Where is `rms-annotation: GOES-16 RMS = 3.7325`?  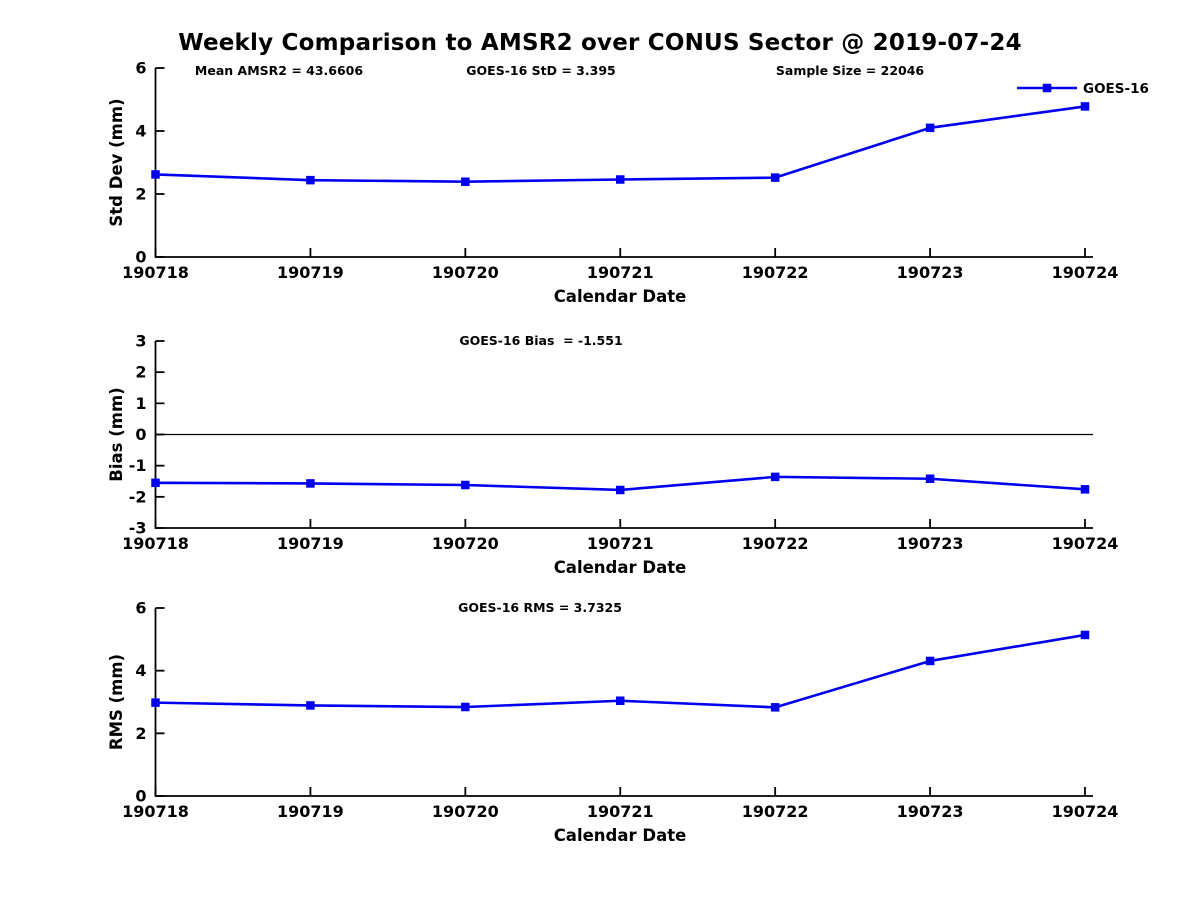 rms-annotation: GOES-16 RMS = 3.7325 is located at coordinates (540, 607).